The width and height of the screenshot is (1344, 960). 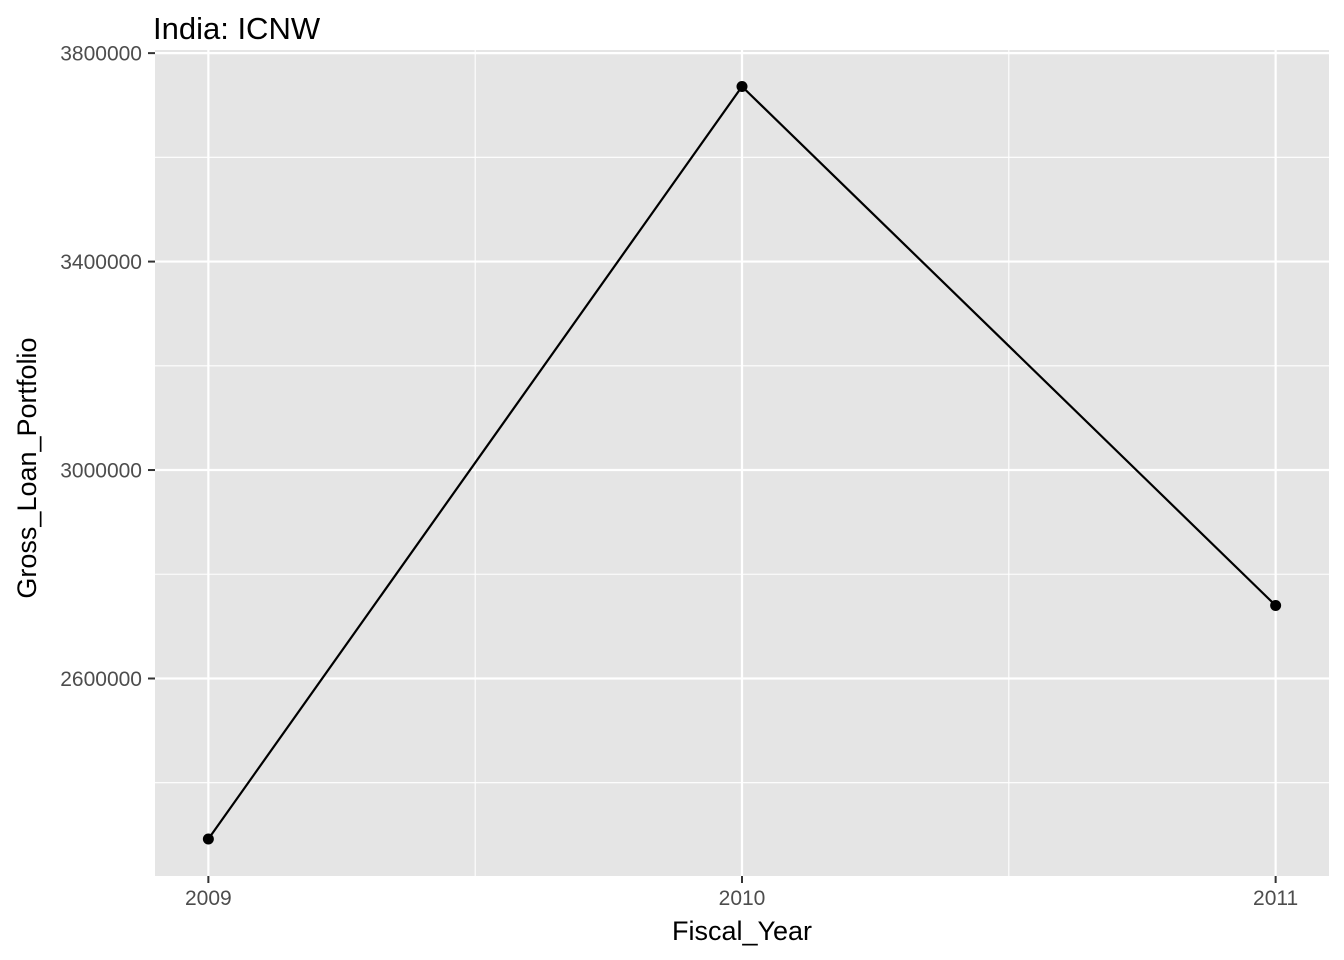 I want to click on y-tick-label: 3400000, so click(x=101, y=262).